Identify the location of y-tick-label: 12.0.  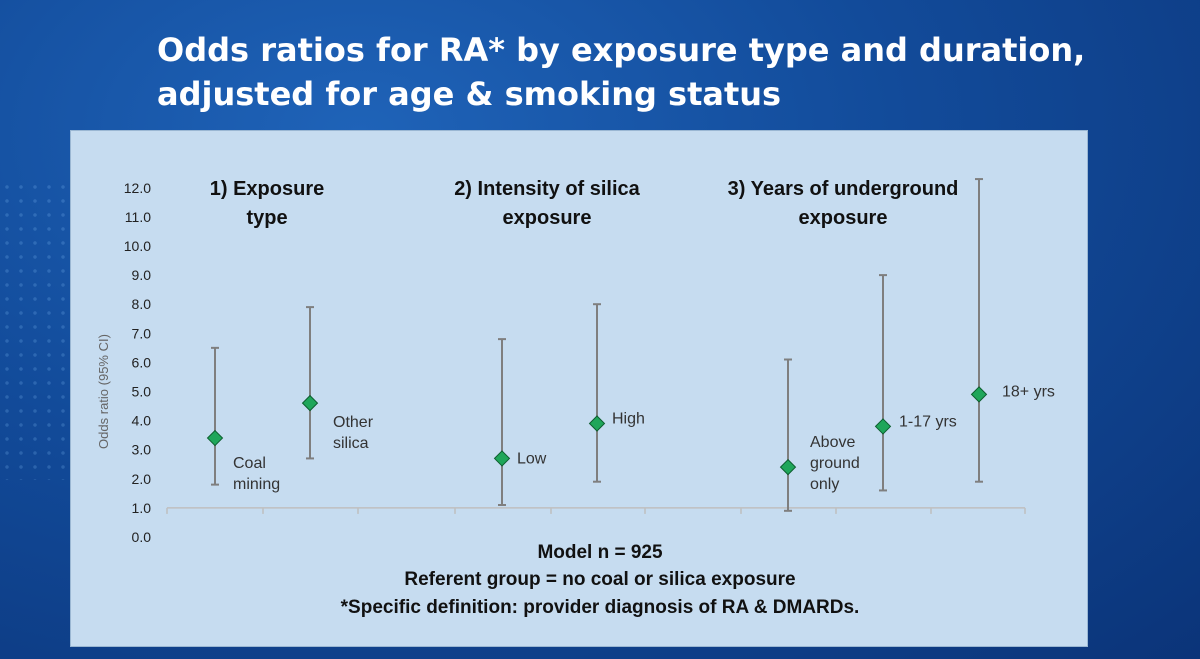
(137, 188).